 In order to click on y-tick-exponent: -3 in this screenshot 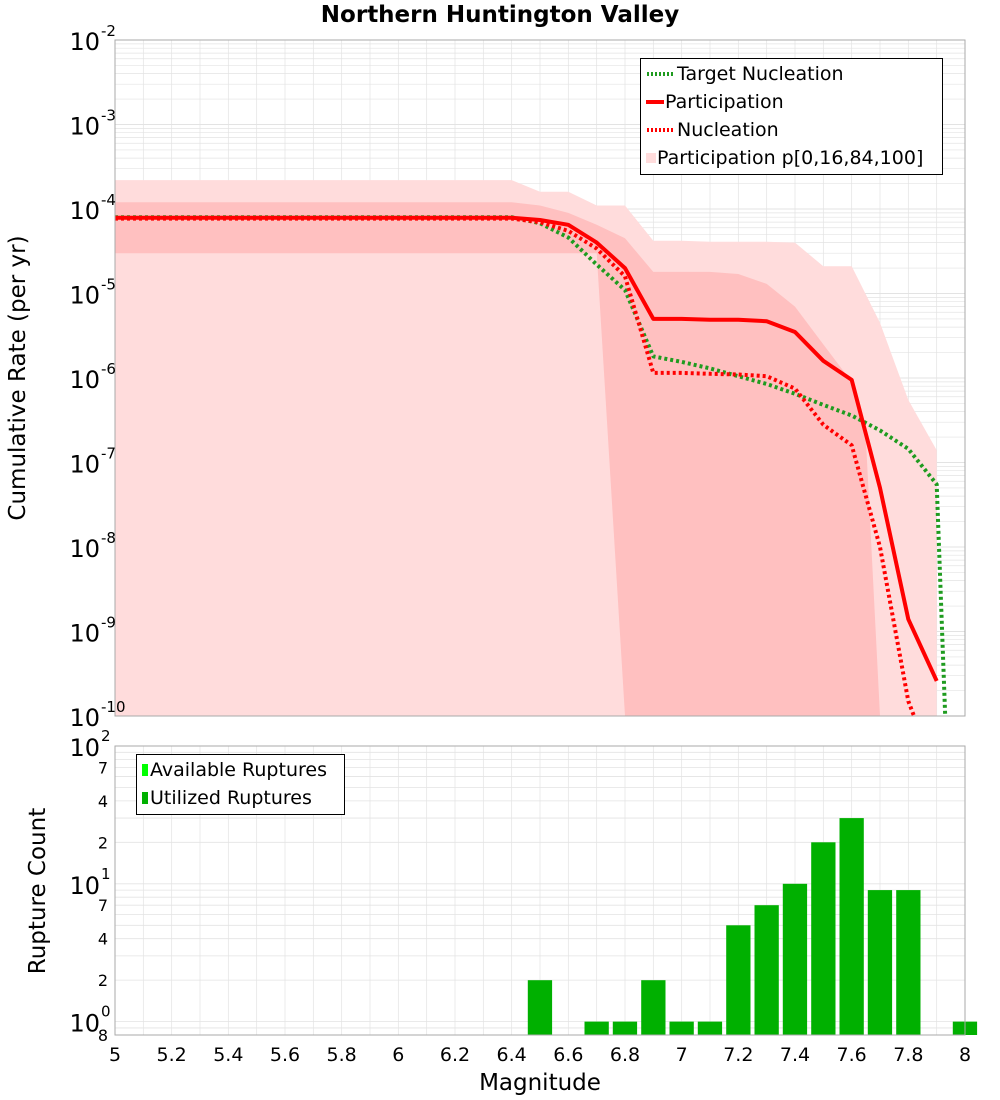, I will do `click(108, 116)`.